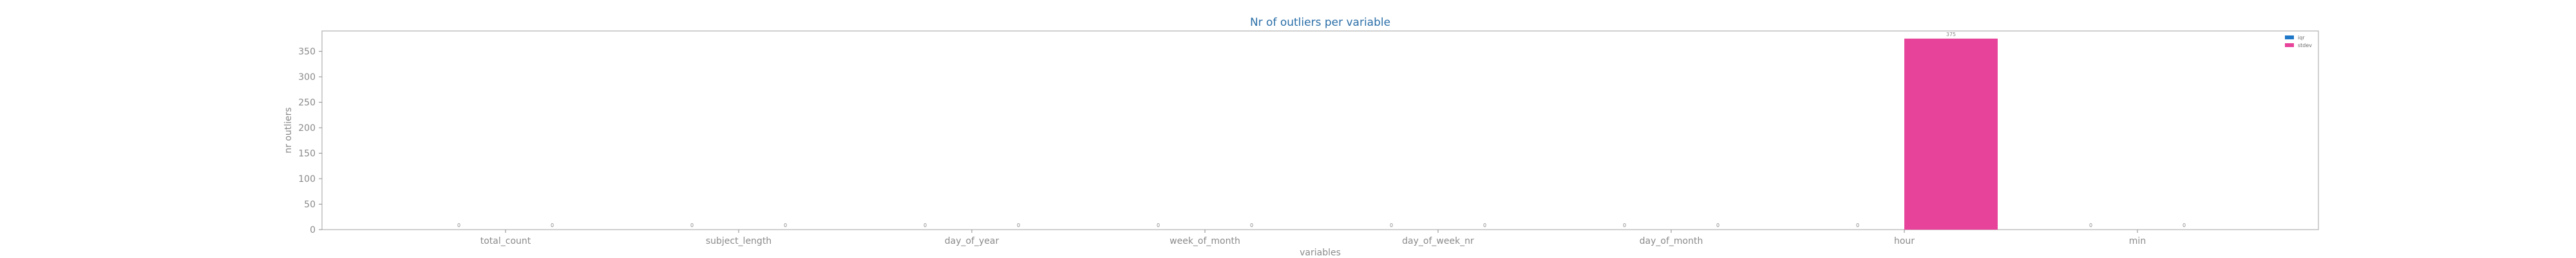 This screenshot has width=2576, height=258. I want to click on y-tick-label: 350, so click(307, 52).